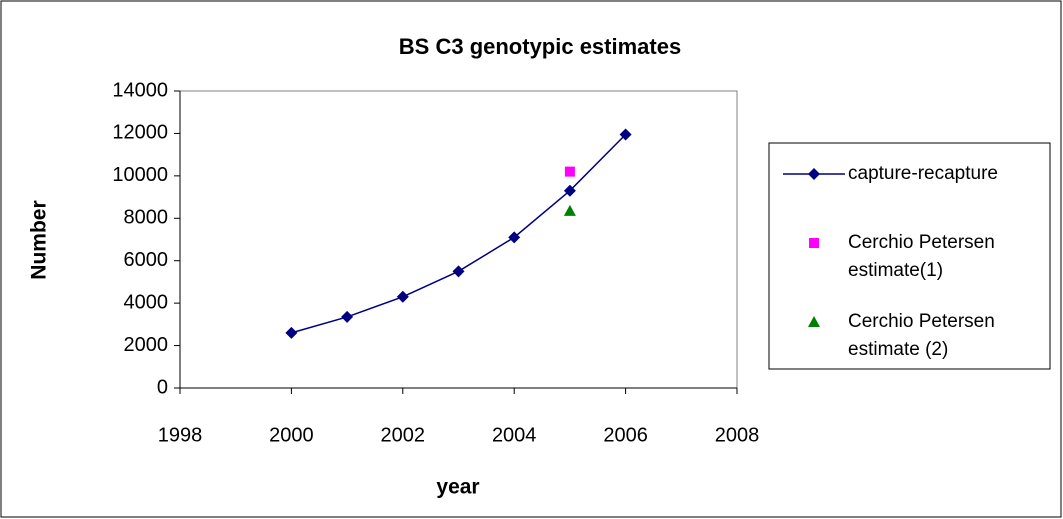 Image resolution: width=1063 pixels, height=519 pixels. I want to click on legend-label: Cerchio Petersen estimate (2), so click(921, 335).